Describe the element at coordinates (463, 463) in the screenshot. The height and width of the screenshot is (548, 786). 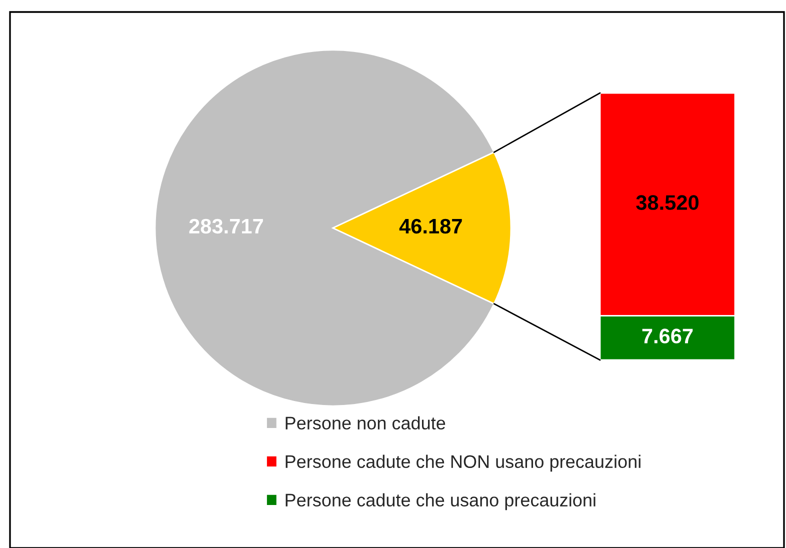
I see `legend-label: Persone cadute che NON usano precauzioni` at that location.